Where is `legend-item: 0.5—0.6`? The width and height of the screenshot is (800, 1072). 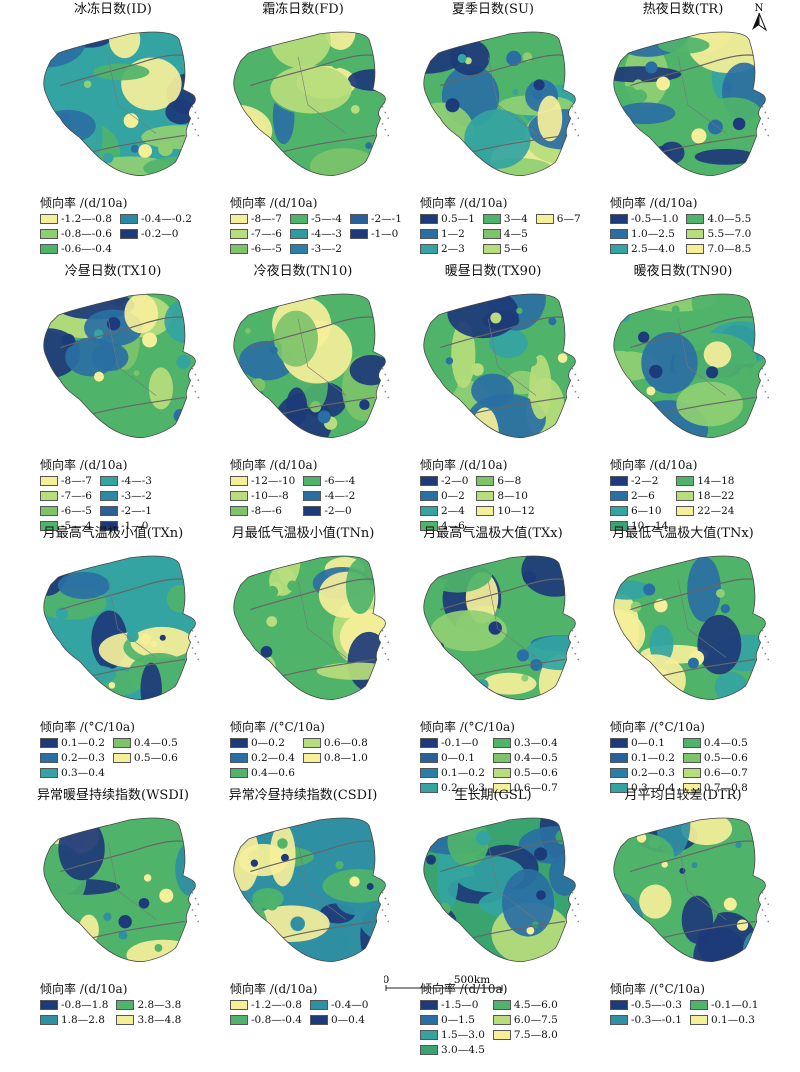
legend-item: 0.5—0.6 is located at coordinates (145, 758).